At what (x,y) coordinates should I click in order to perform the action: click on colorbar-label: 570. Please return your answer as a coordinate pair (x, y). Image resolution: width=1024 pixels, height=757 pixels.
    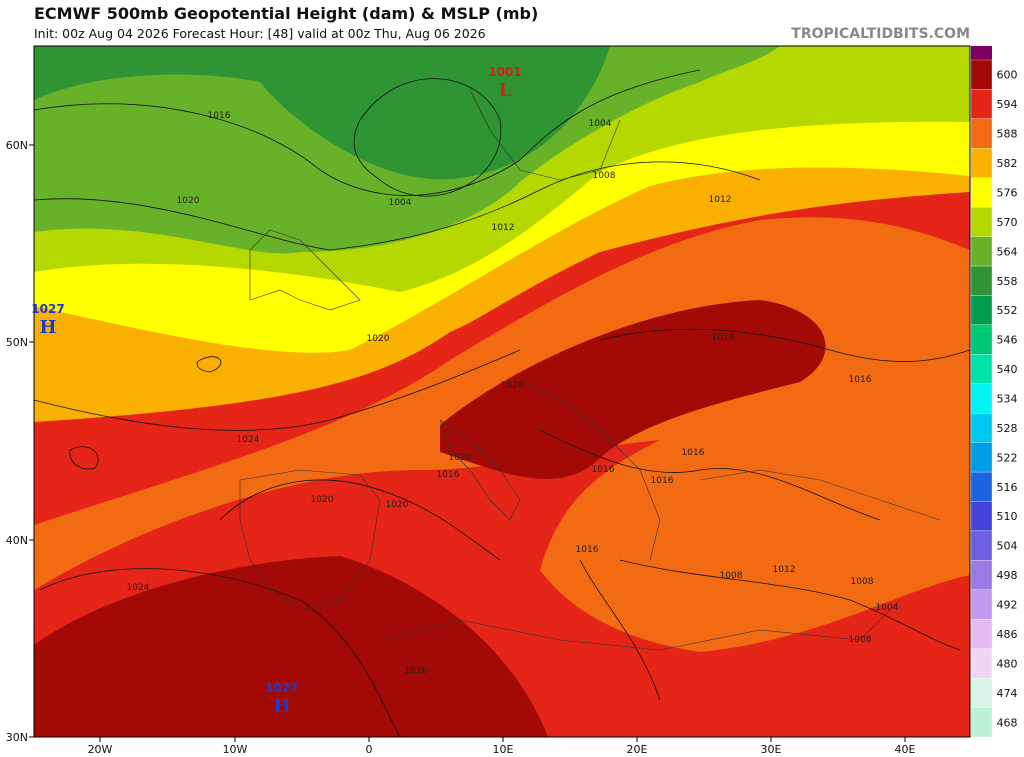
    Looking at the image, I should click on (1007, 222).